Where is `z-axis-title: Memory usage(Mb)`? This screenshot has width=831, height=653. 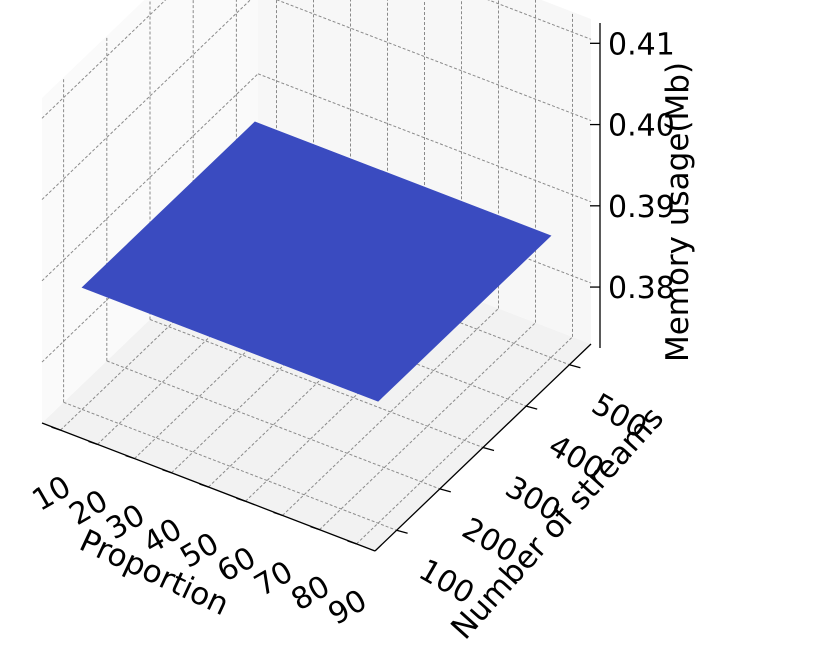
z-axis-title: Memory usage(Mb) is located at coordinates (678, 212).